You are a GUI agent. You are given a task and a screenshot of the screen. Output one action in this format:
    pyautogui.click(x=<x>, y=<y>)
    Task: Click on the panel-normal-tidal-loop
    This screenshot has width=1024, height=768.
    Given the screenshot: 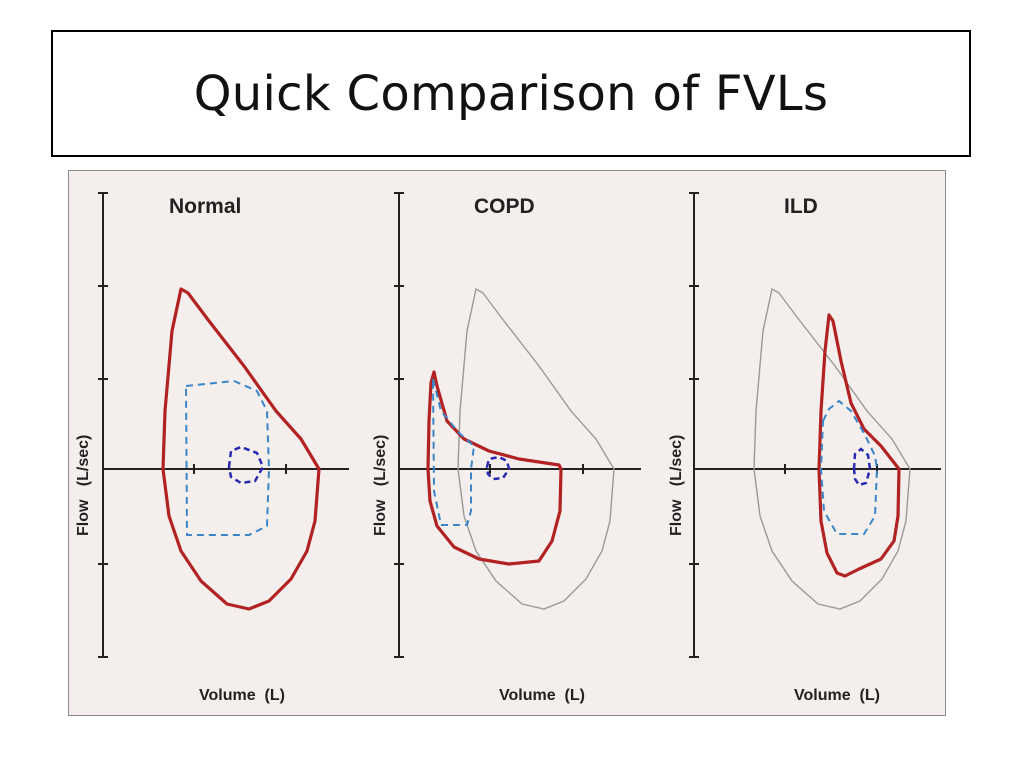 What is the action you would take?
    pyautogui.click(x=227, y=457)
    